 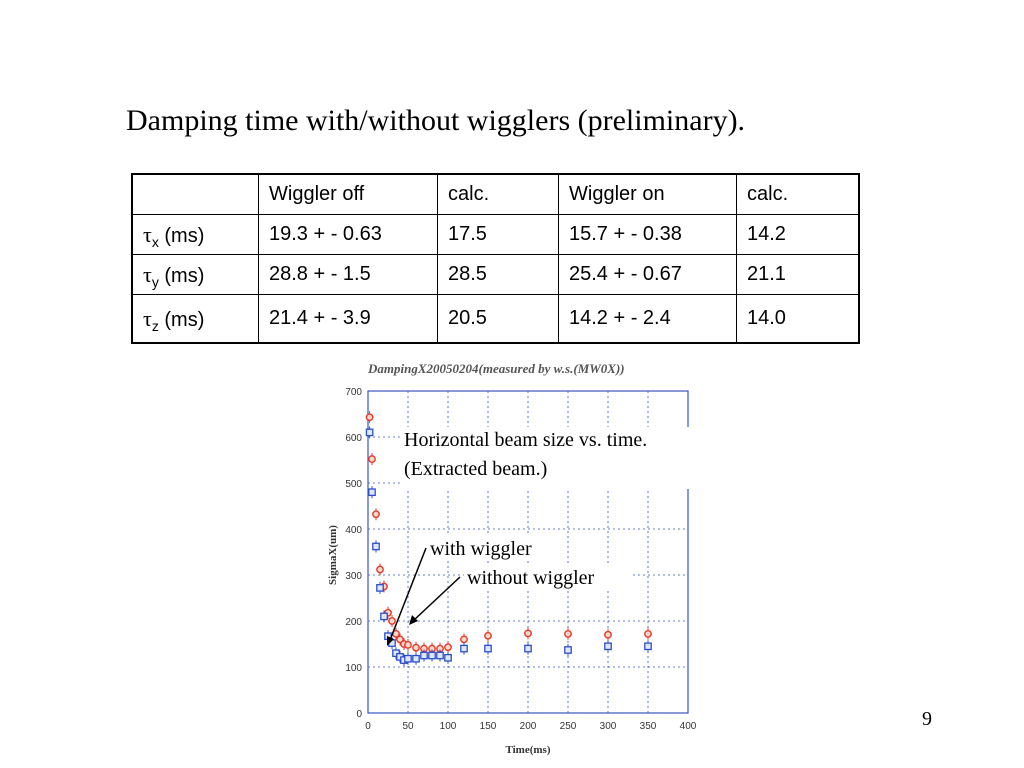 I want to click on row-label: τz (ms), so click(x=195, y=319).